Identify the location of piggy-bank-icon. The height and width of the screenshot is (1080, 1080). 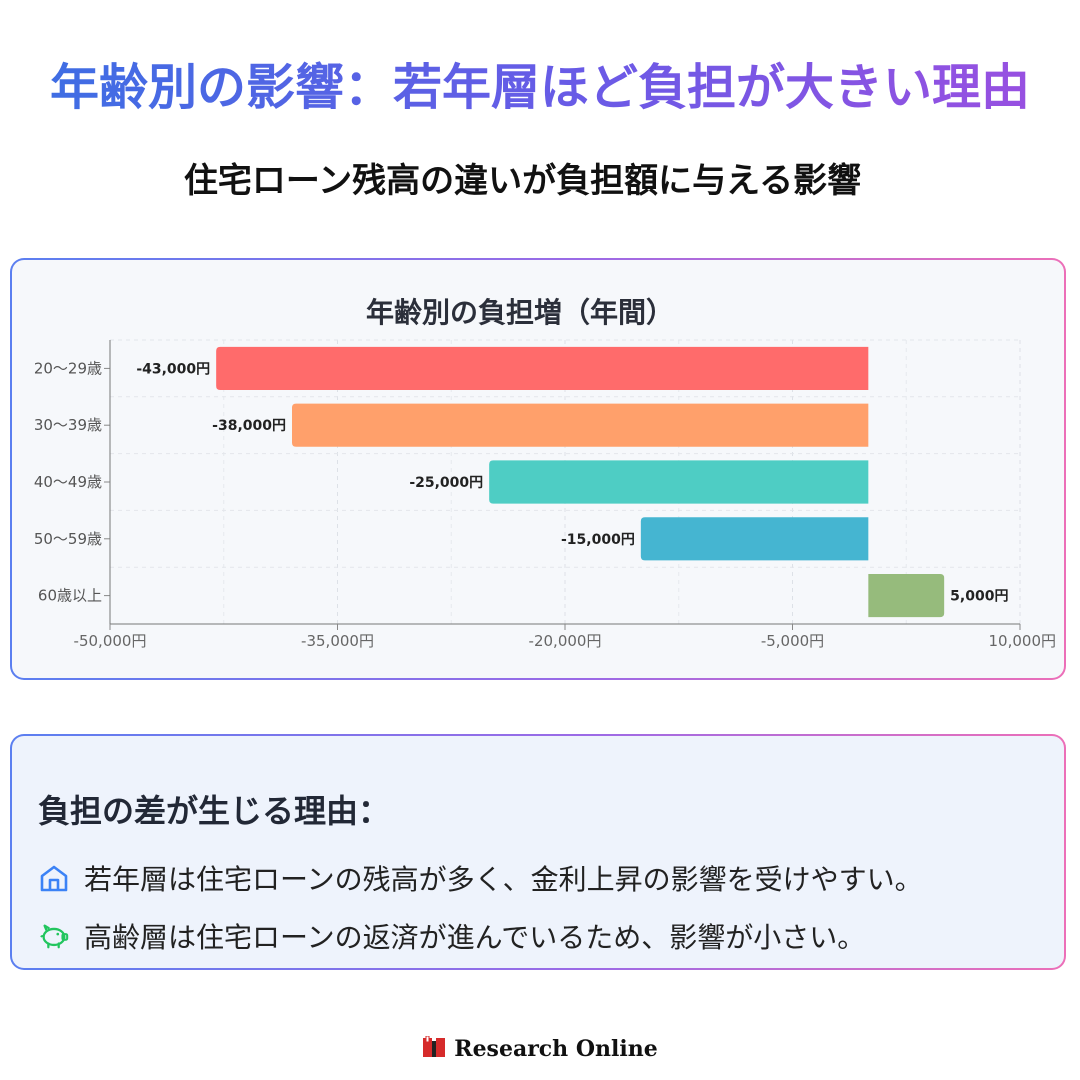
(54, 936).